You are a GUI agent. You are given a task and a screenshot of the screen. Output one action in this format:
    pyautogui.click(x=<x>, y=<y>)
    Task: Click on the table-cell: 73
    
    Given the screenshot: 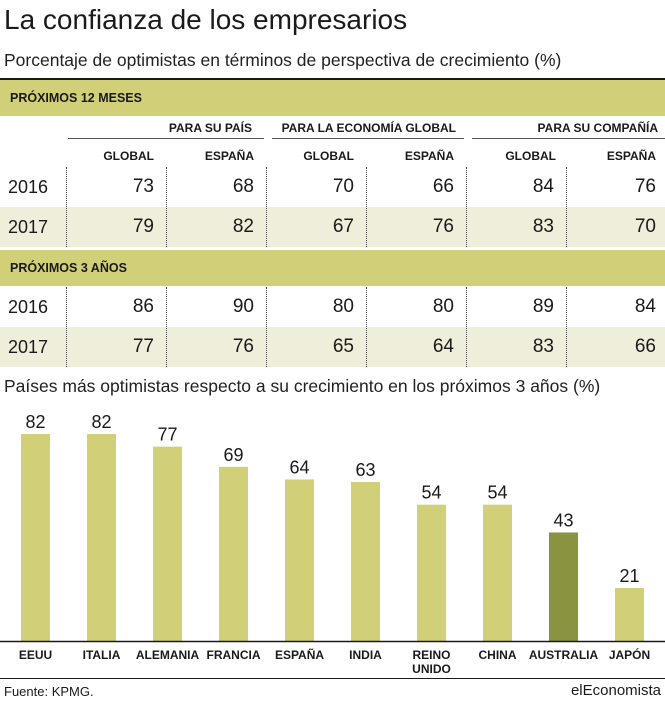 What is the action you would take?
    pyautogui.click(x=143, y=186)
    